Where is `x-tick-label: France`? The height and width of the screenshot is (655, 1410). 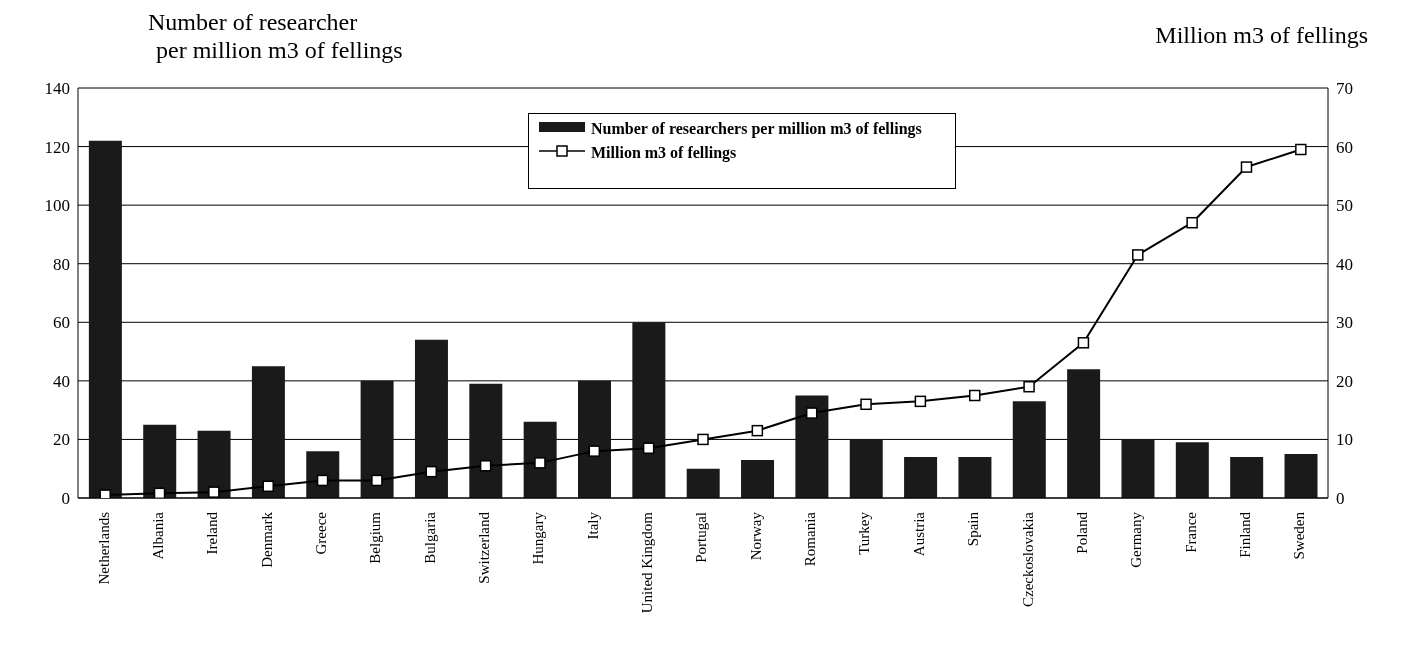
x-tick-label: France is located at coordinates (1190, 532).